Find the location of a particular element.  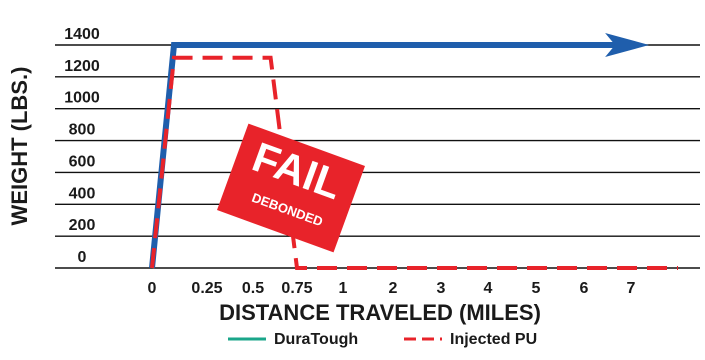

fail-debonded-stamp: FAIL DEBONDED is located at coordinates (291, 188).